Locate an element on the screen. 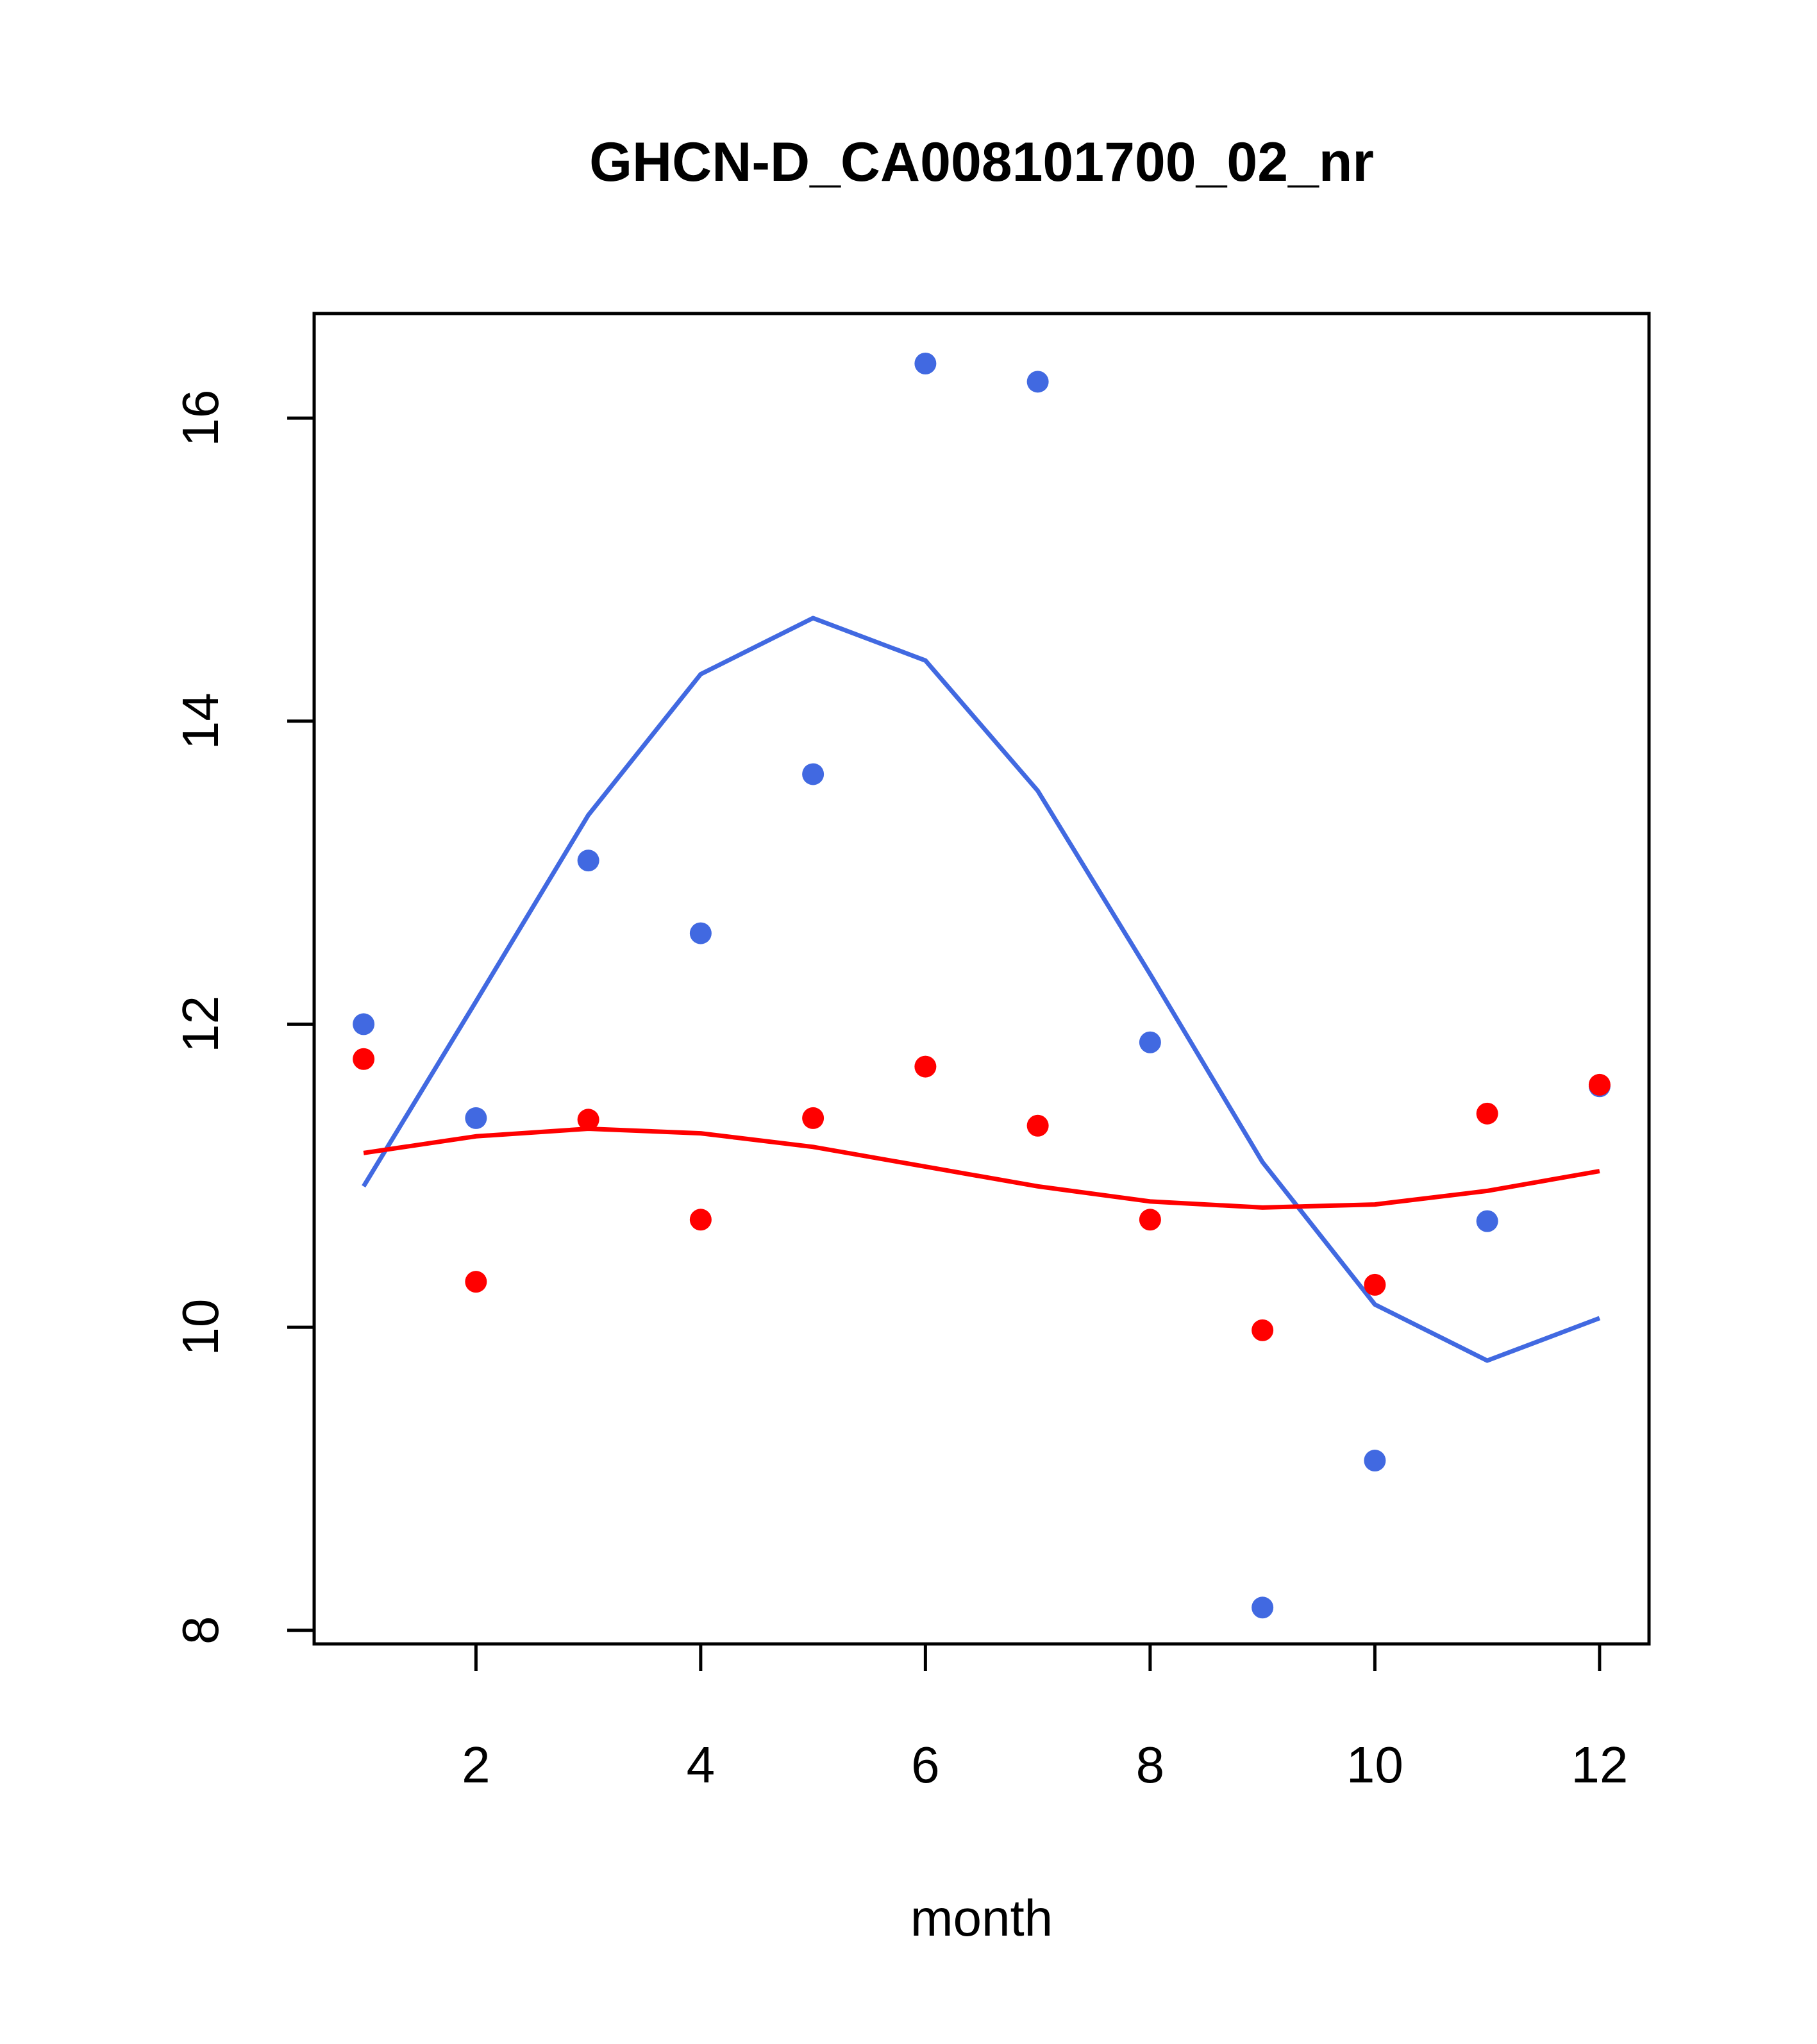  x-axis: 2 4 6 8 10 12 is located at coordinates (1045, 1718).